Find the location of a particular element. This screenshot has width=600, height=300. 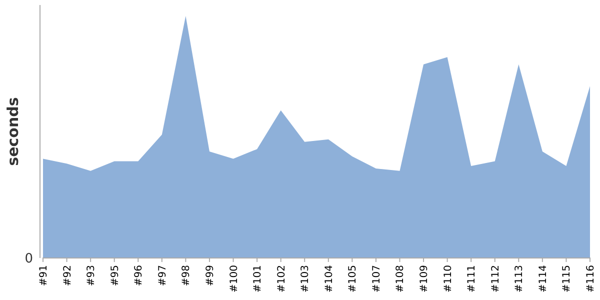

x-tick-label: #93 is located at coordinates (92, 275).